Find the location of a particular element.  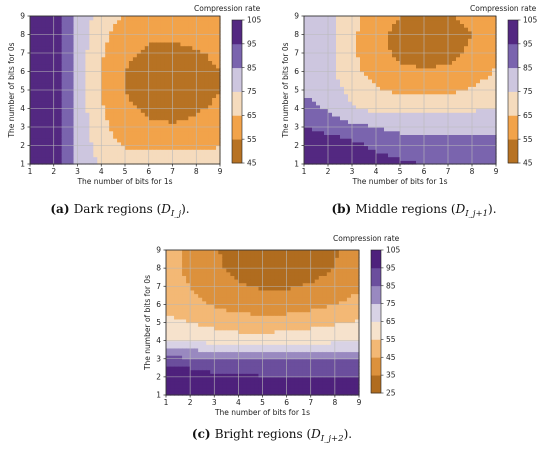

colorbar-tick-label: 85 is located at coordinates (528, 67).